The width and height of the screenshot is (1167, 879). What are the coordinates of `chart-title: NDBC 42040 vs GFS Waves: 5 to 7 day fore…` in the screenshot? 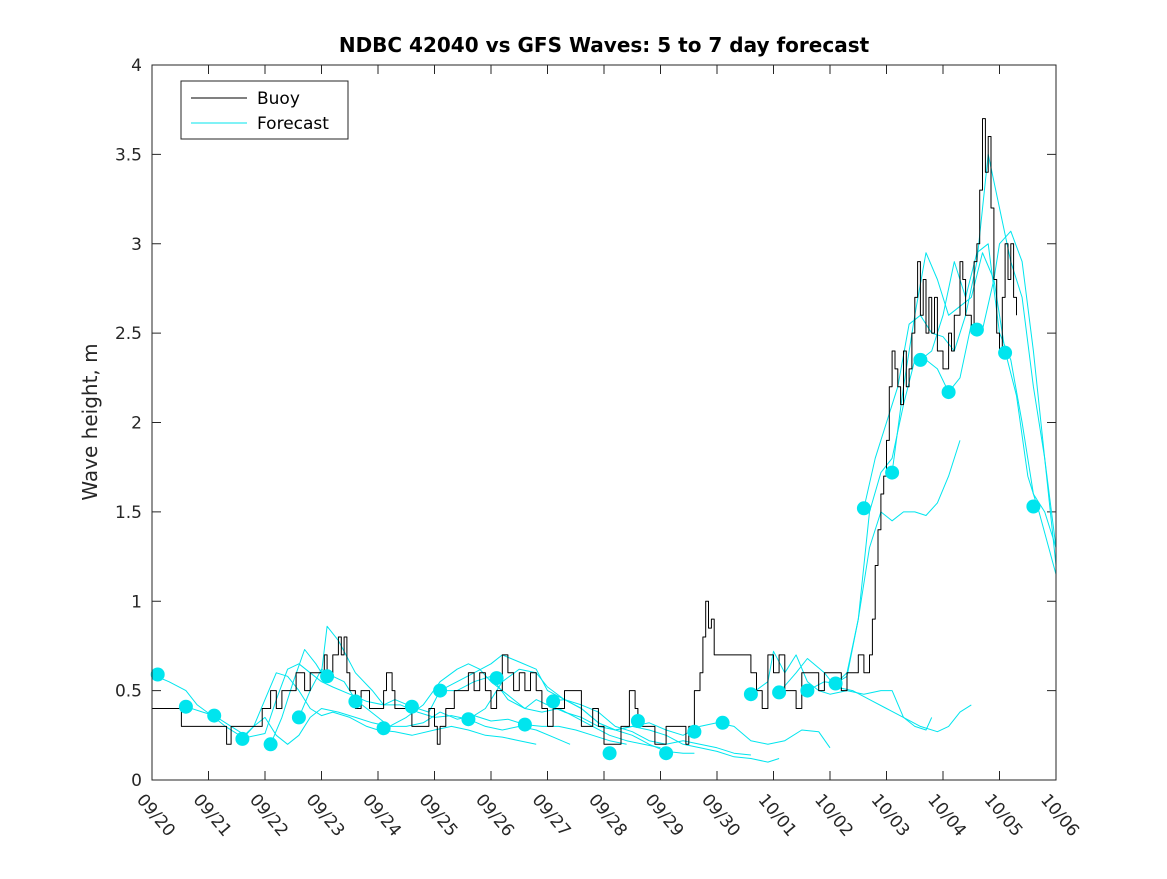 It's located at (604, 45).